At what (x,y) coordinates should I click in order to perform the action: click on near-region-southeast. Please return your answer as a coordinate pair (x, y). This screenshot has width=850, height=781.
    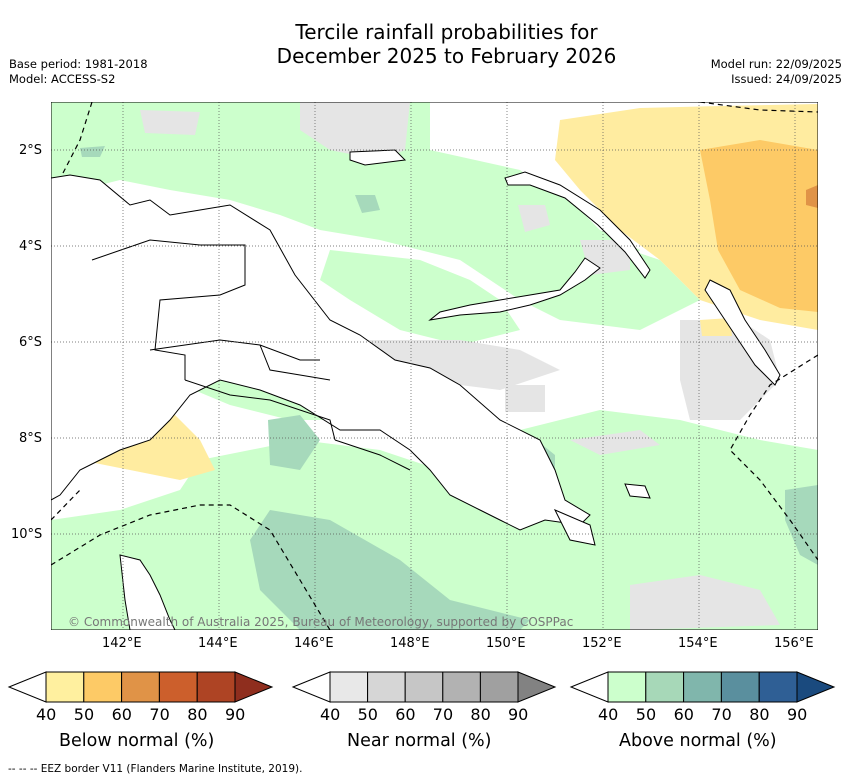
    Looking at the image, I should click on (705, 602).